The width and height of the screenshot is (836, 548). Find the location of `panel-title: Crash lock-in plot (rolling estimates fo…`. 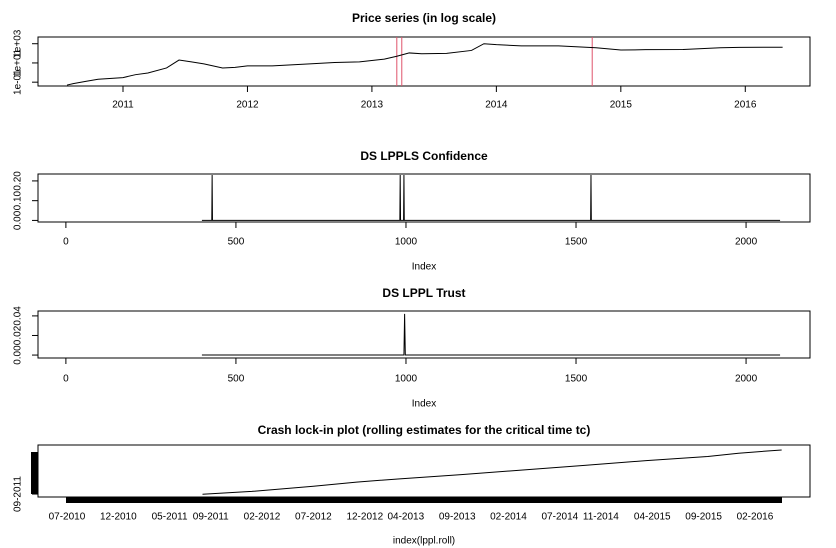

panel-title: Crash lock-in plot (rolling estimates fo… is located at coordinates (424, 430).